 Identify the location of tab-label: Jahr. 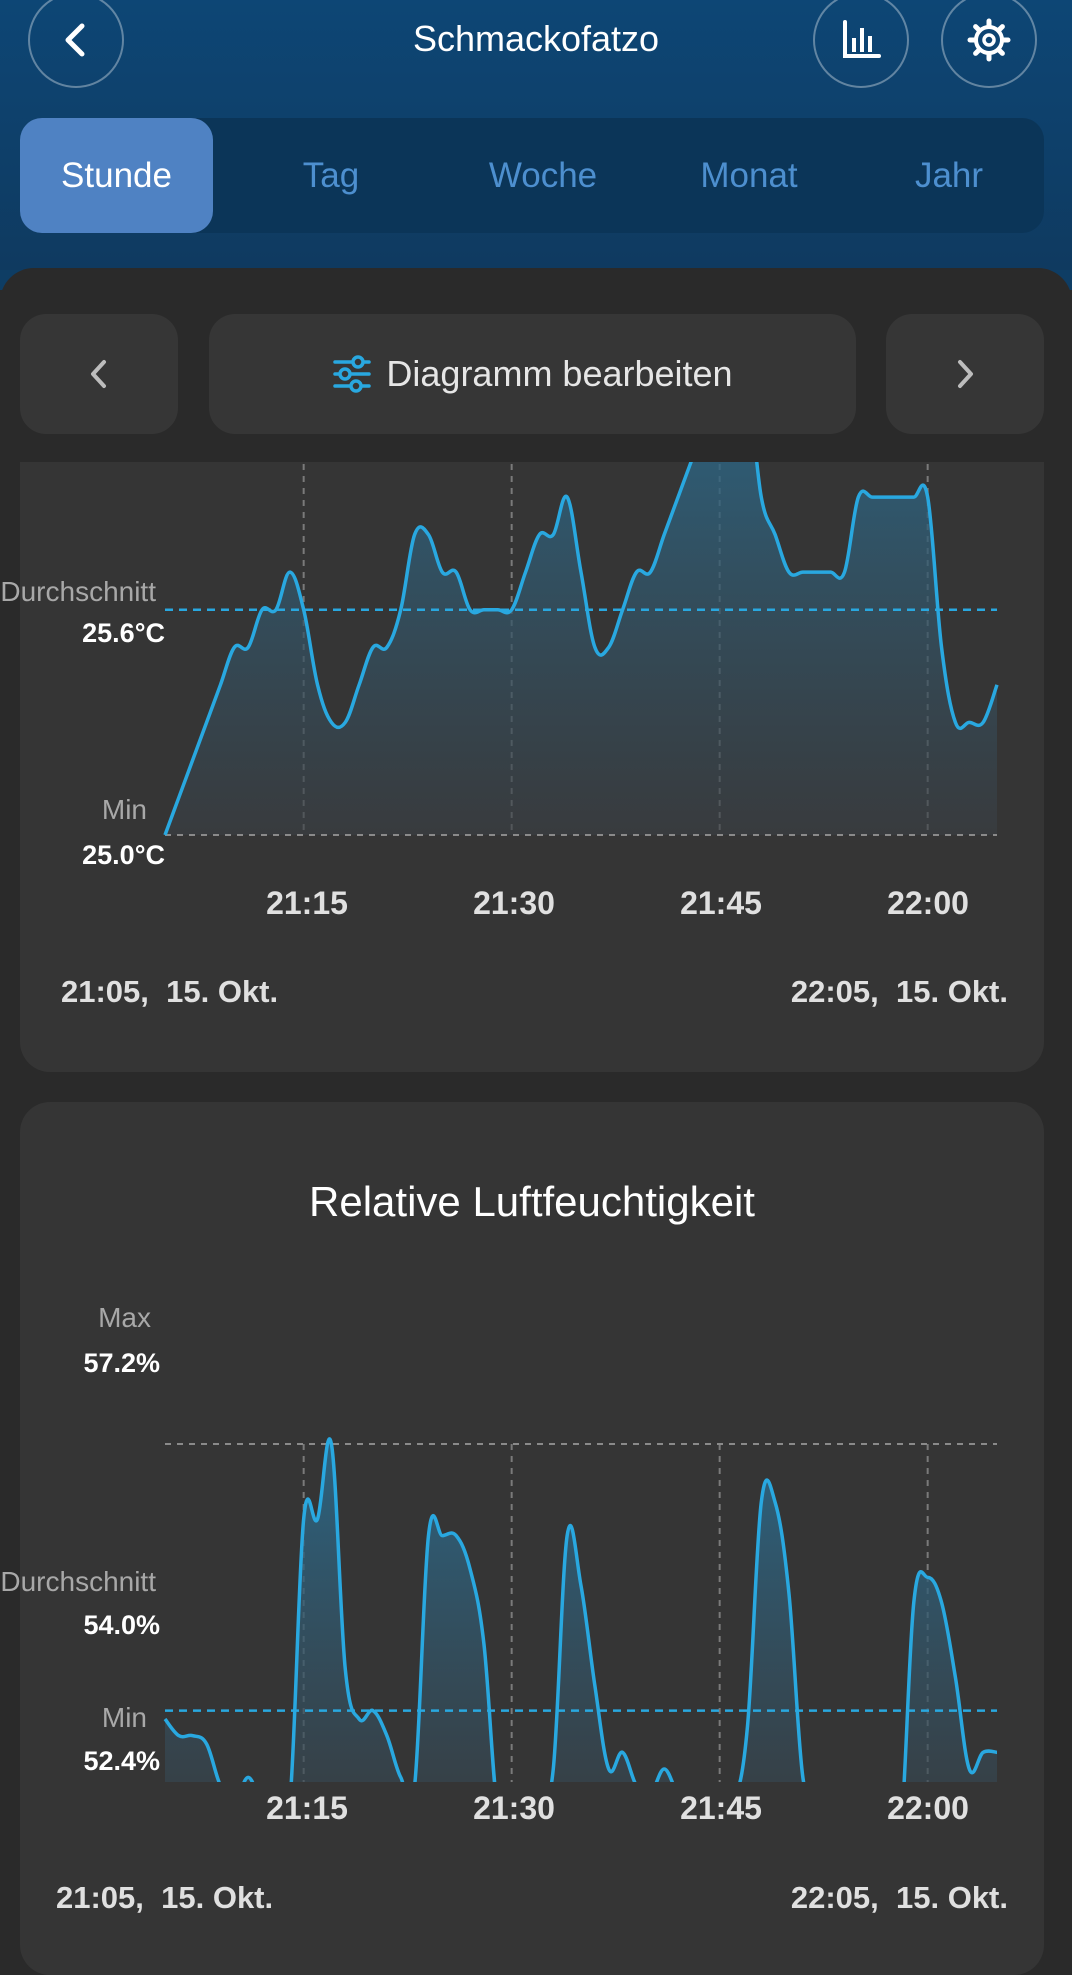
(949, 175).